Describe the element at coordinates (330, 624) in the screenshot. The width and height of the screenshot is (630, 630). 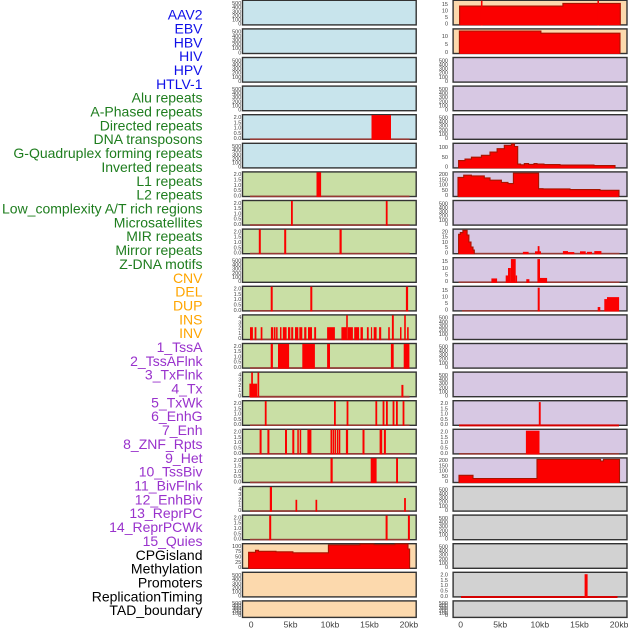
I see `svg-text: 10kb` at that location.